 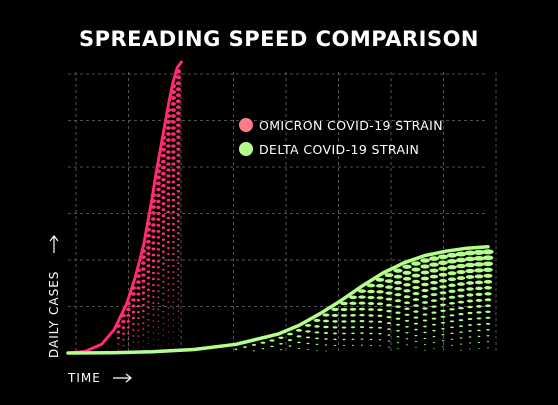 What do you see at coordinates (54, 296) in the screenshot?
I see `y-axis-label: DAILY CASES` at bounding box center [54, 296].